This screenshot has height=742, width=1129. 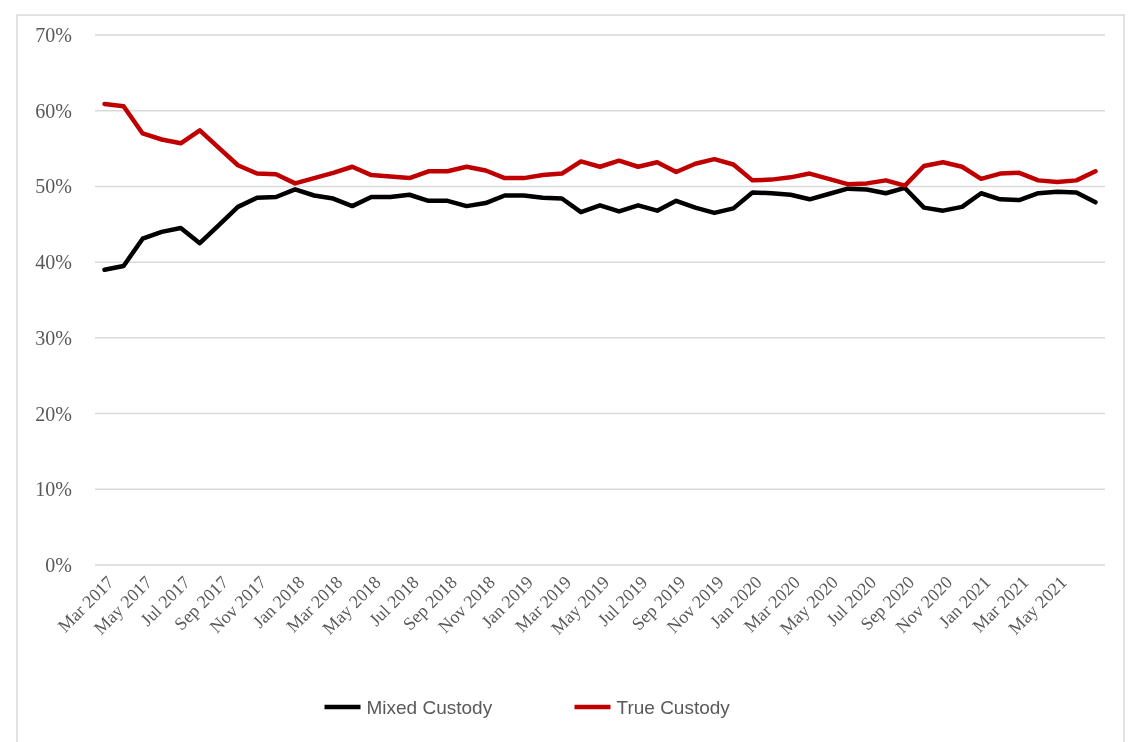 What do you see at coordinates (53, 413) in the screenshot?
I see `y-tick-label: 20%` at bounding box center [53, 413].